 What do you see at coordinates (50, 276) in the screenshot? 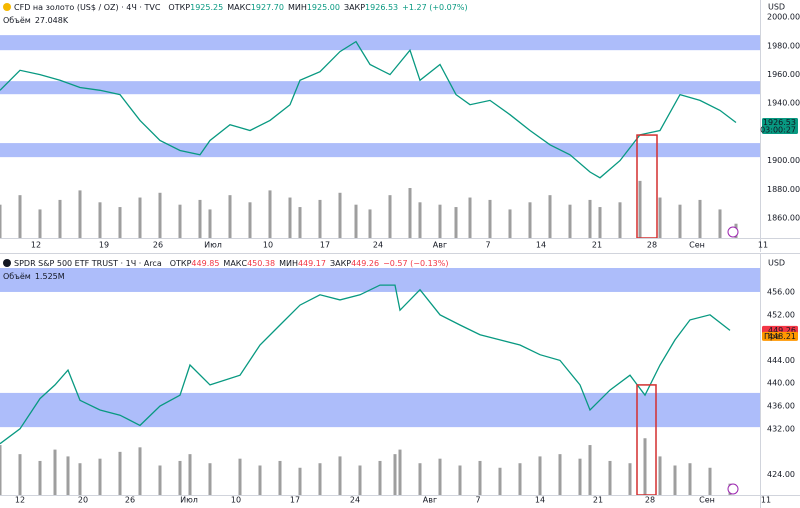
I see `volume-total: 1.525M` at bounding box center [50, 276].